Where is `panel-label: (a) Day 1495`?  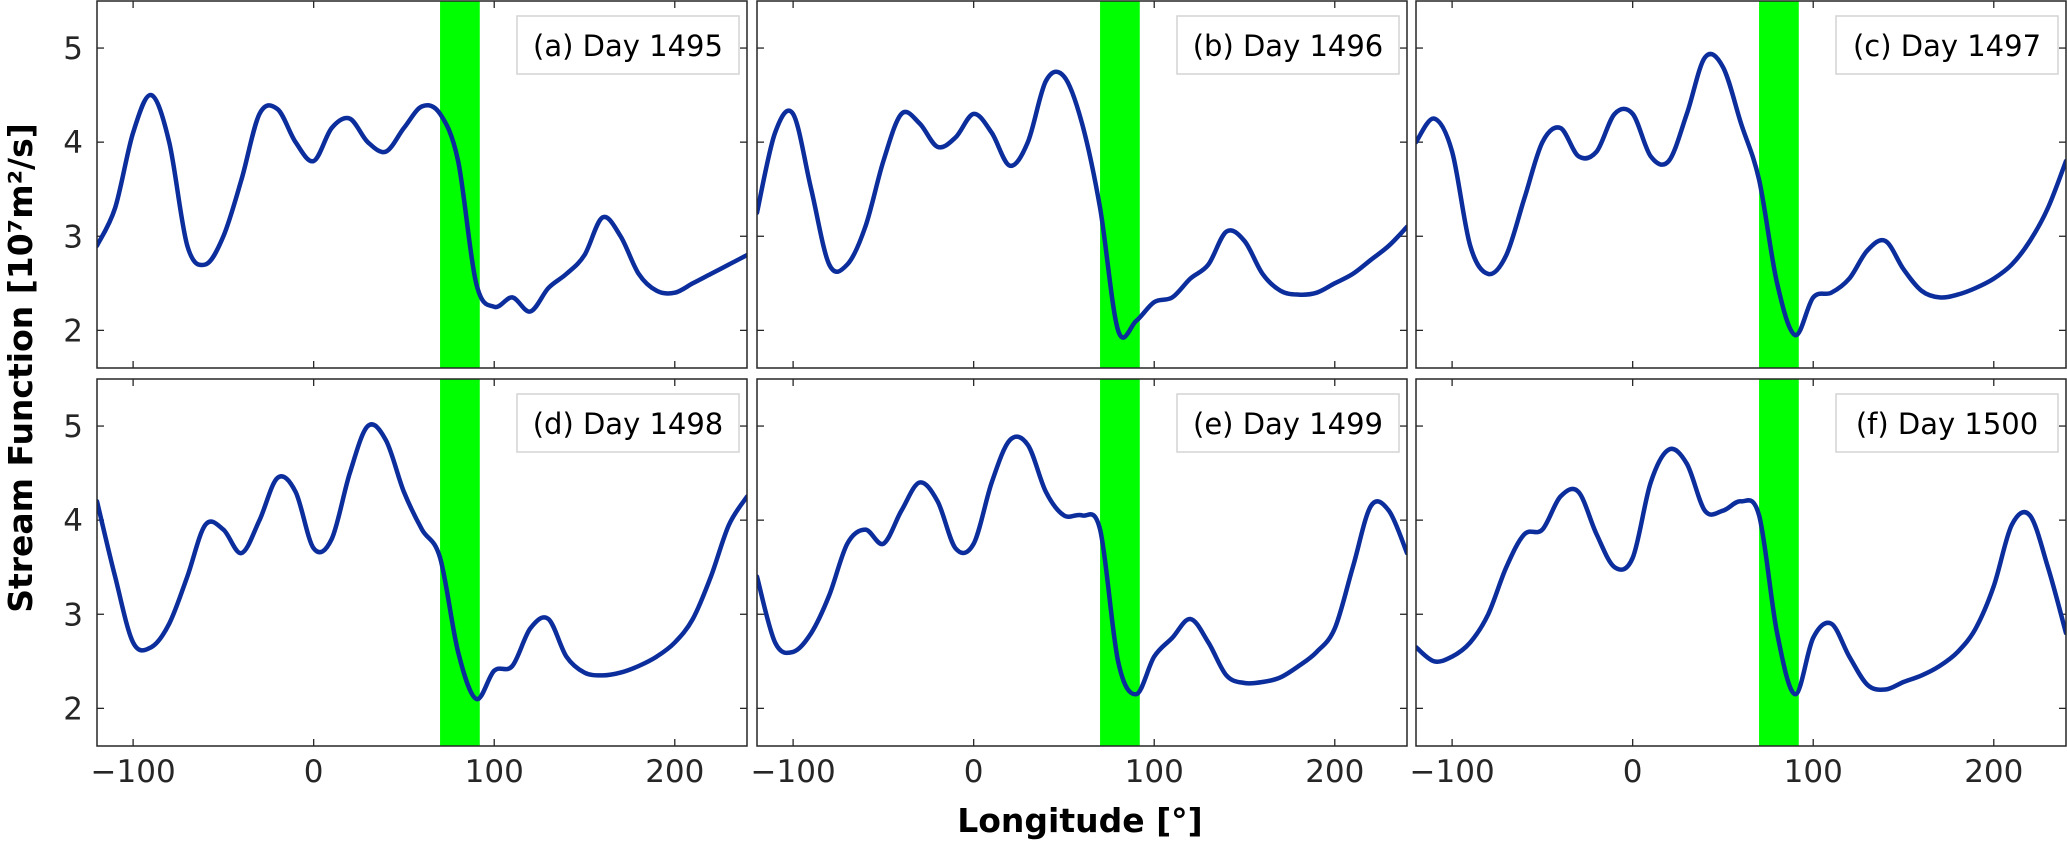 panel-label: (a) Day 1495 is located at coordinates (628, 46).